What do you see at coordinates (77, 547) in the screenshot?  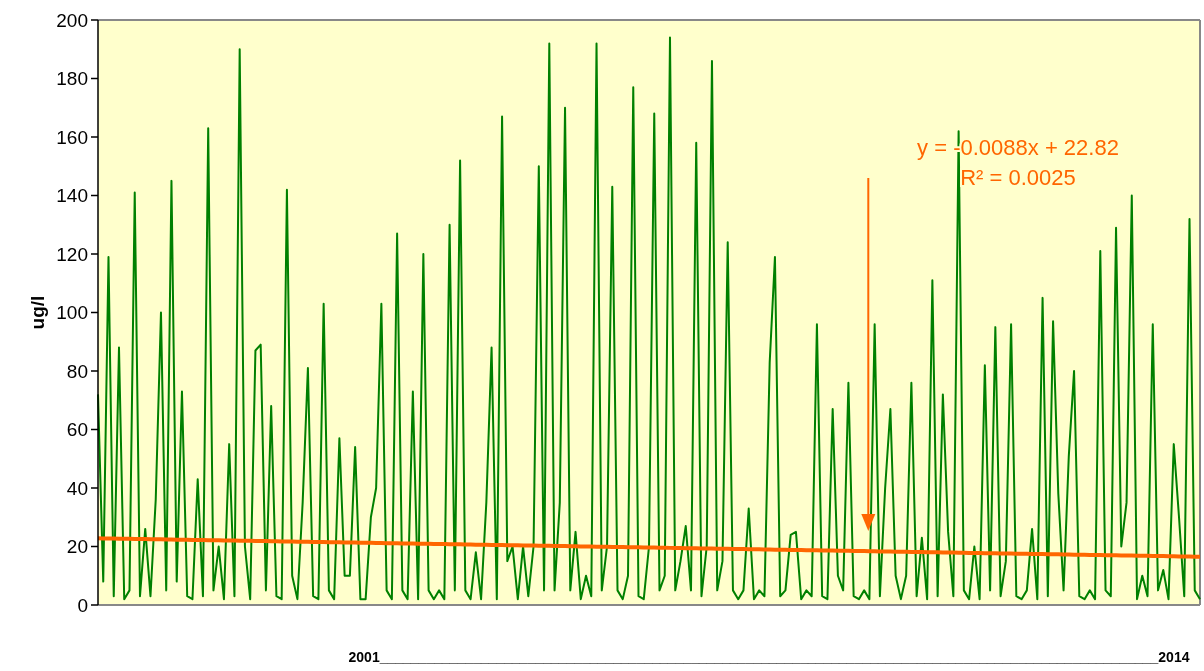 I see `y-tick-label: 20` at bounding box center [77, 547].